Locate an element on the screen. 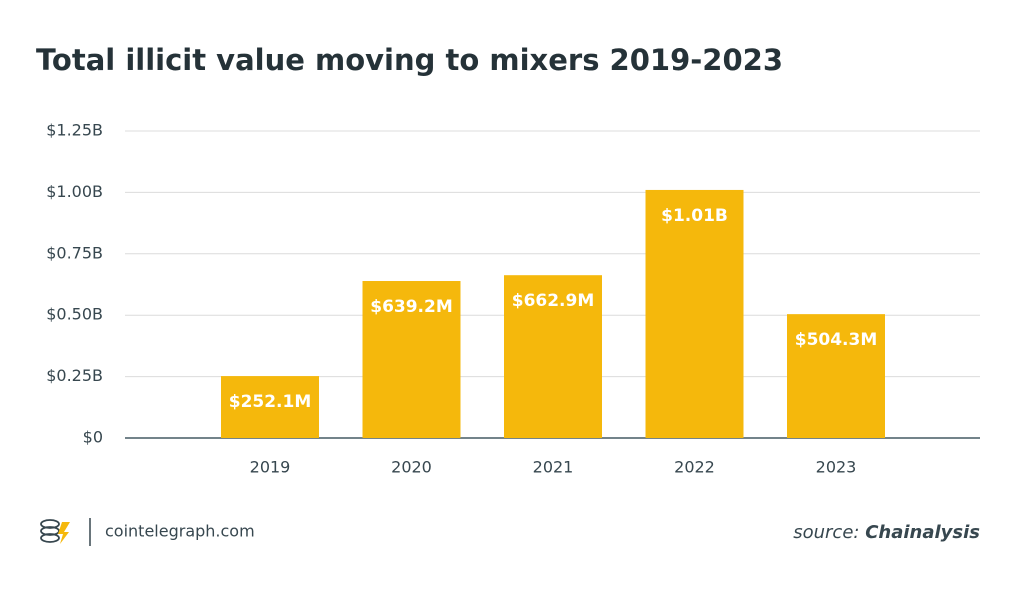  x-tick-label: 2020 is located at coordinates (411, 467).